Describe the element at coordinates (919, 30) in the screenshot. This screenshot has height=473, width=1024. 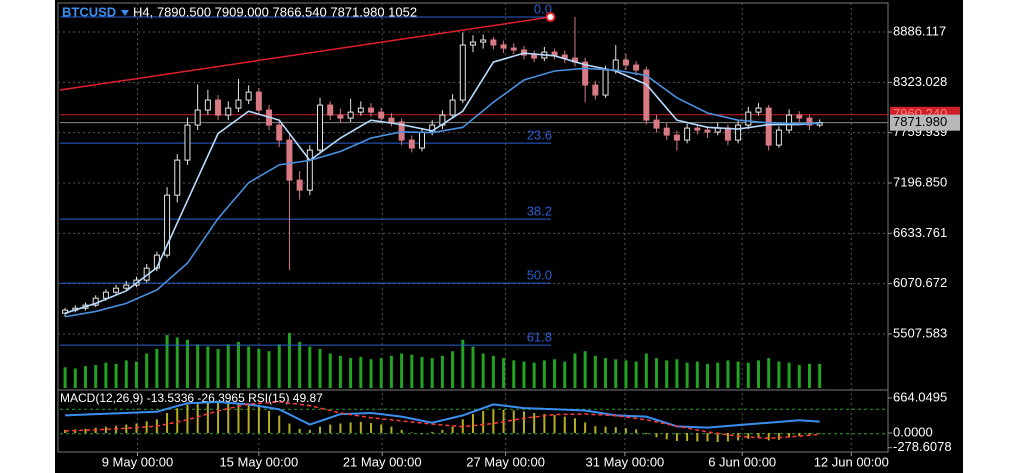
I see `y-tick-label: 8886.117` at that location.